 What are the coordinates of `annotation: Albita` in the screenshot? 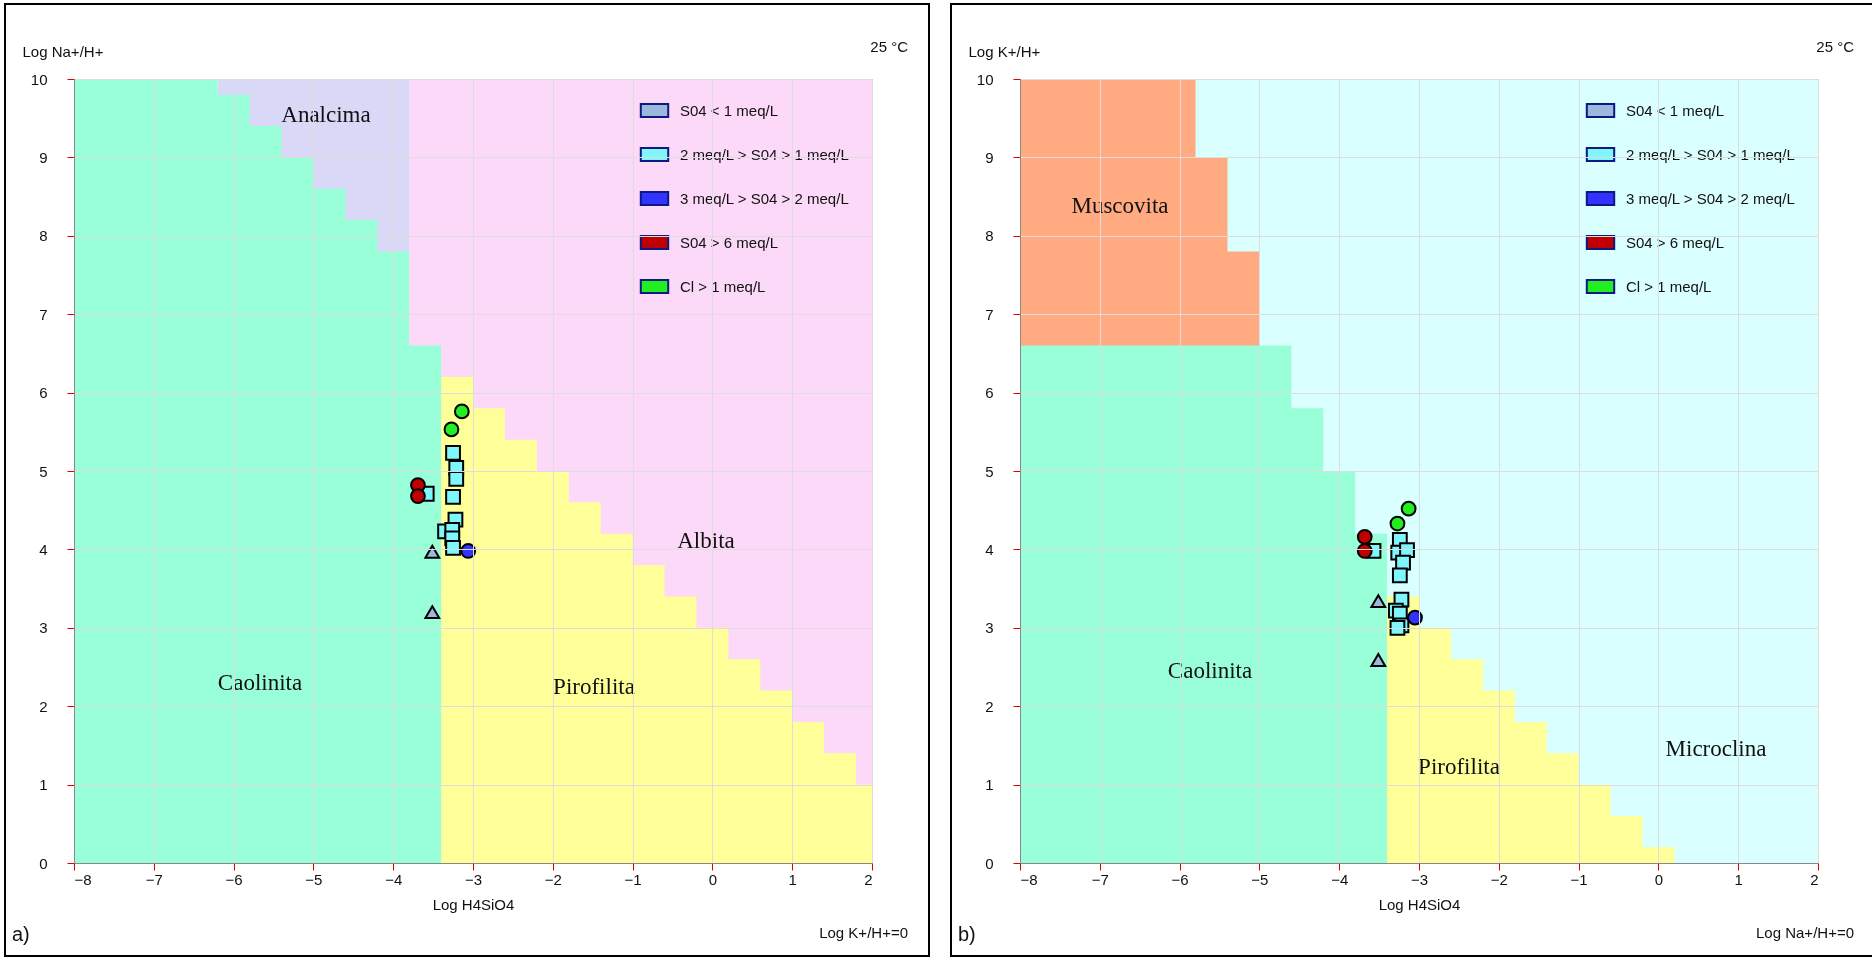 It's located at (706, 540).